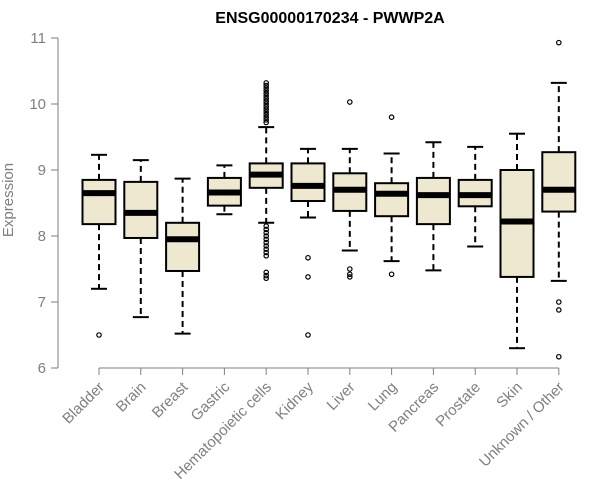  I want to click on x-tick-label: Liver, so click(341, 396).